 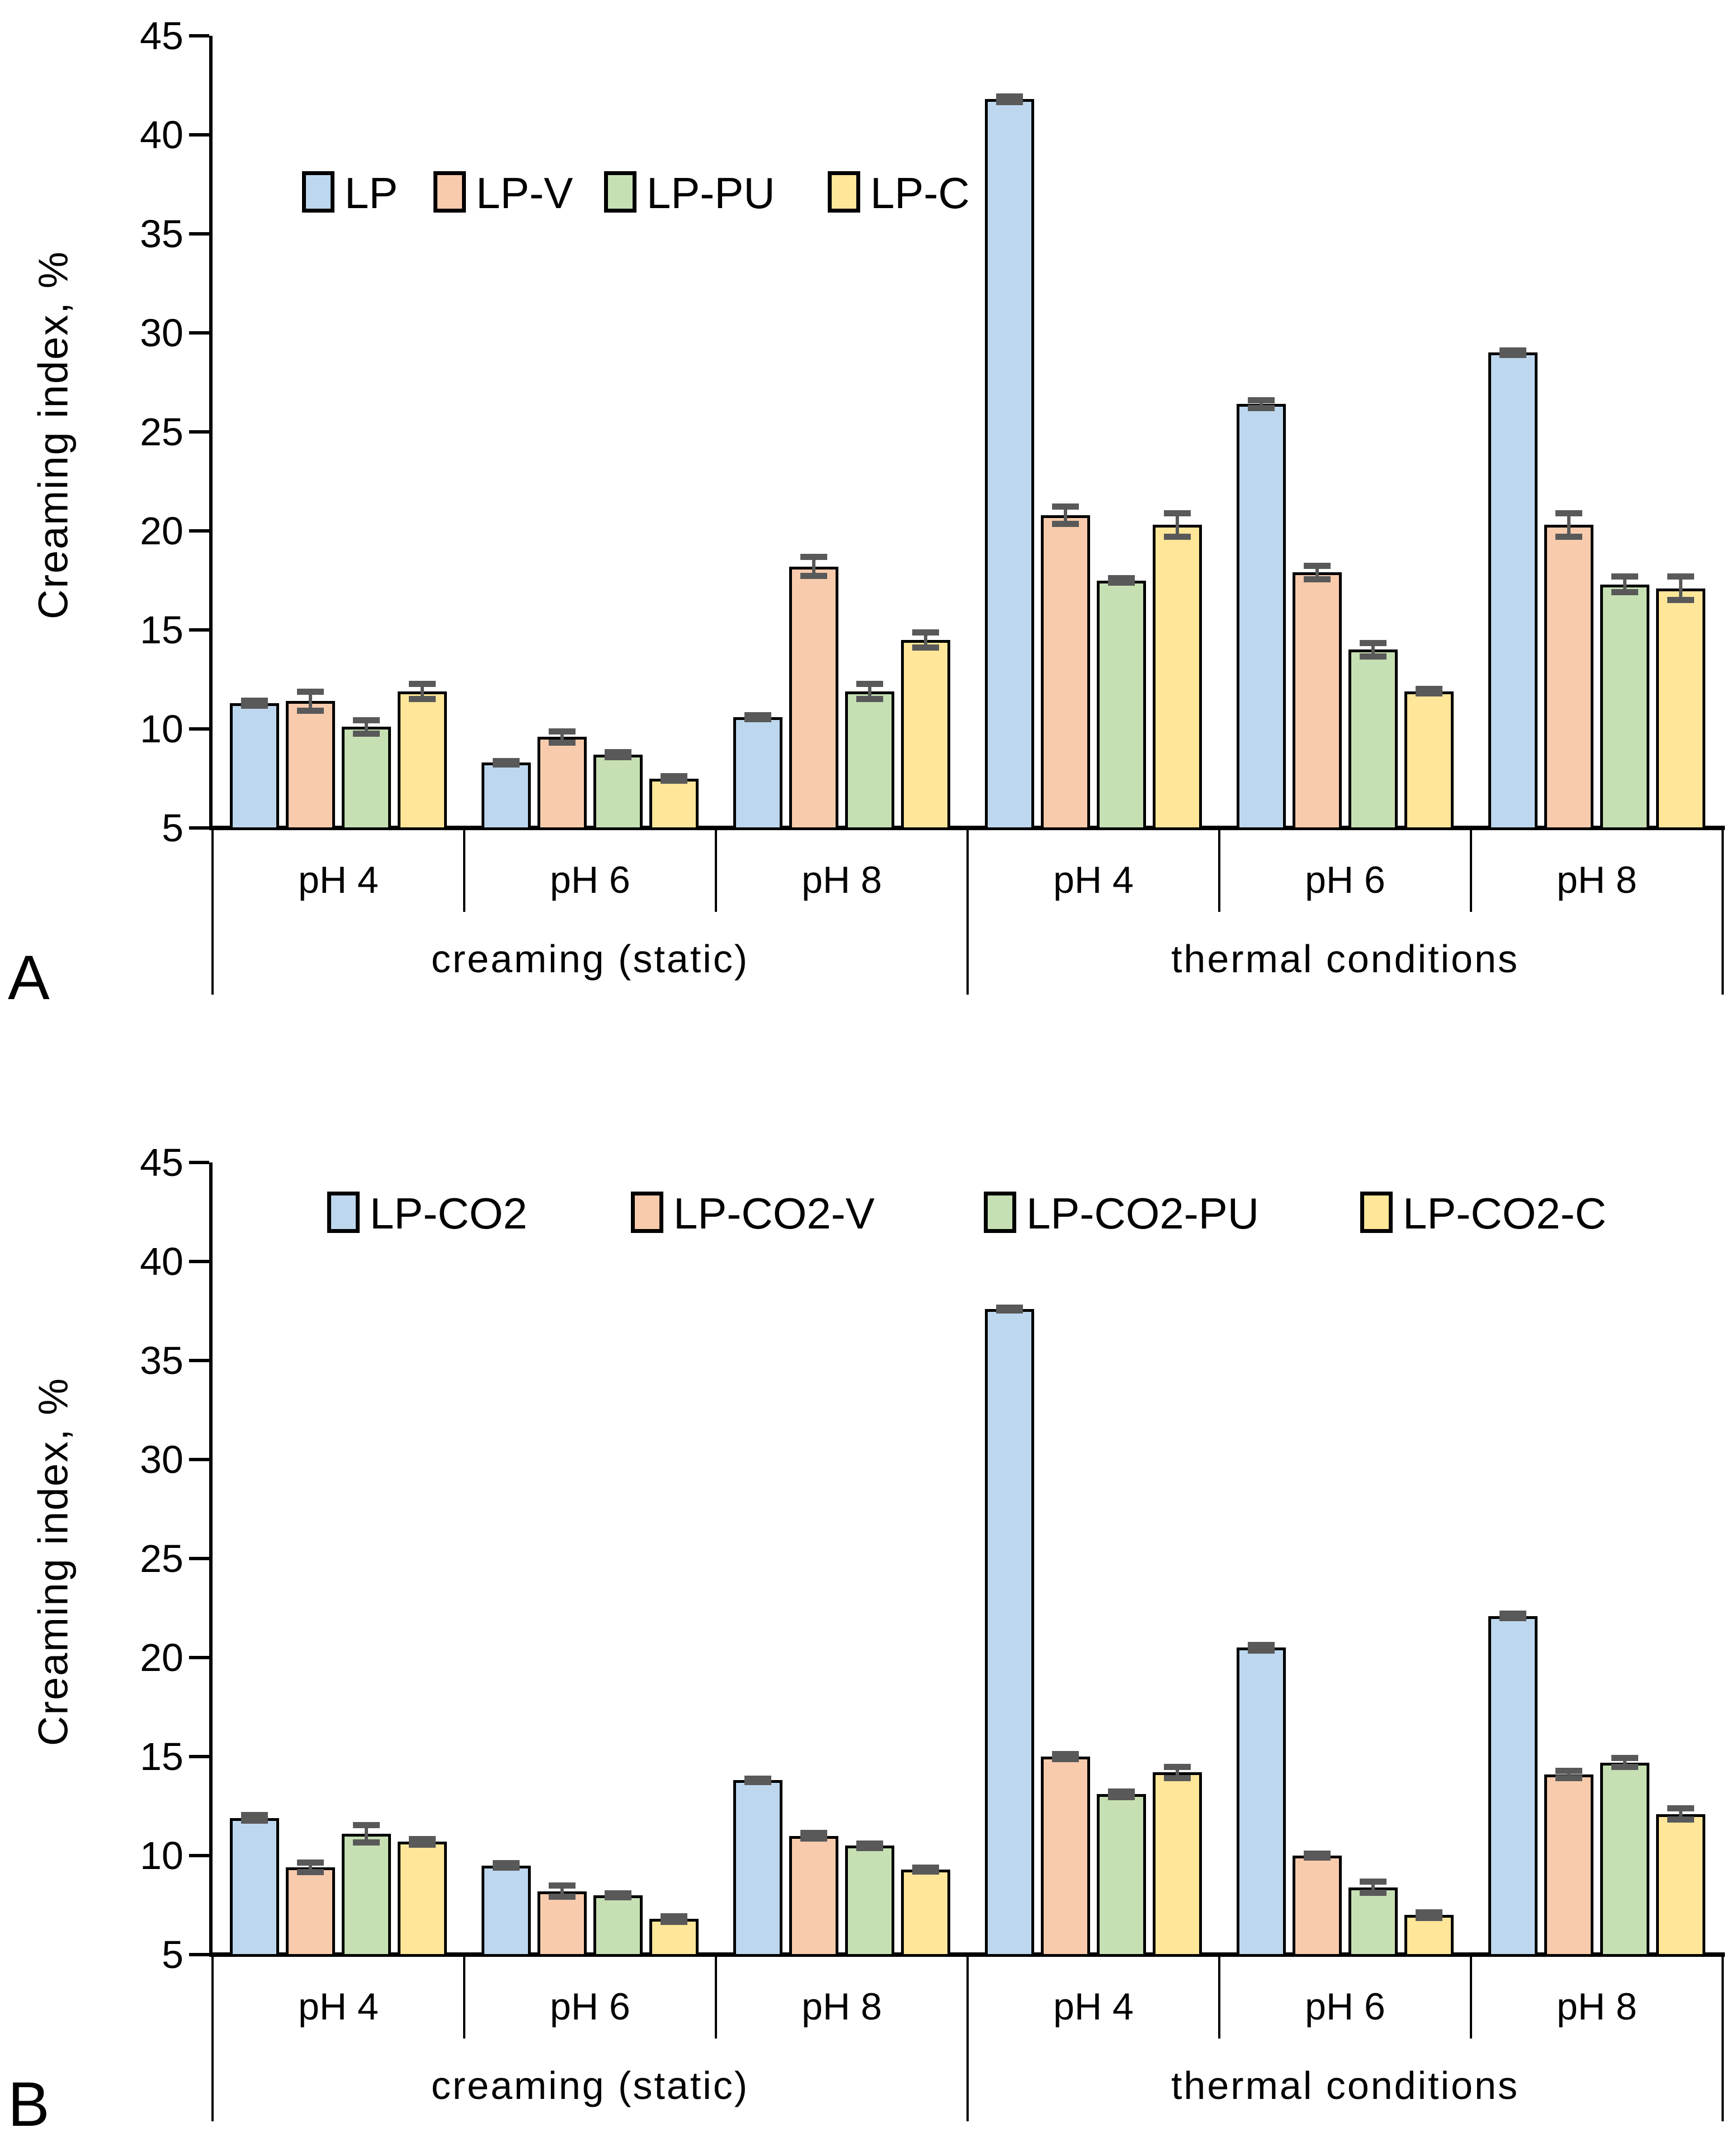 What do you see at coordinates (172, 1954) in the screenshot?
I see `y-tick-label: 5` at bounding box center [172, 1954].